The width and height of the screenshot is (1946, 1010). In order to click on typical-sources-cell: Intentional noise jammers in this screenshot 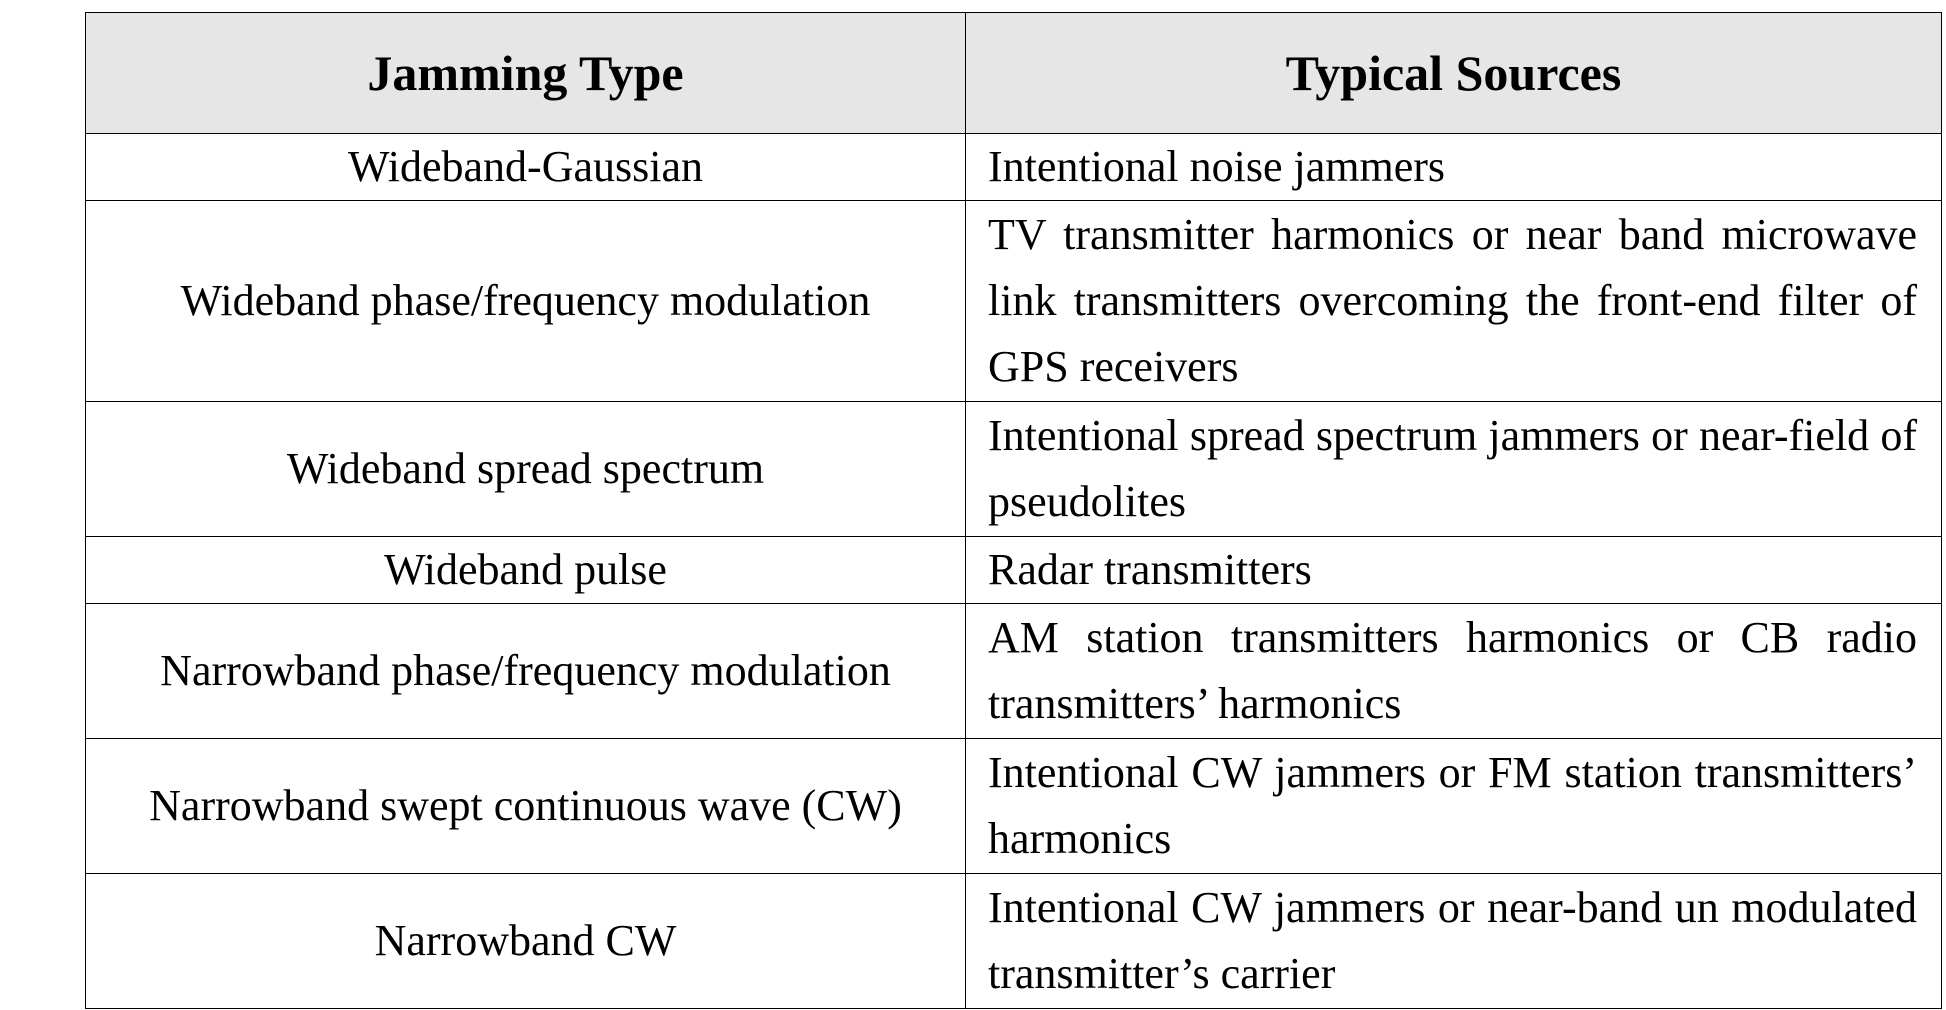, I will do `click(1453, 167)`.